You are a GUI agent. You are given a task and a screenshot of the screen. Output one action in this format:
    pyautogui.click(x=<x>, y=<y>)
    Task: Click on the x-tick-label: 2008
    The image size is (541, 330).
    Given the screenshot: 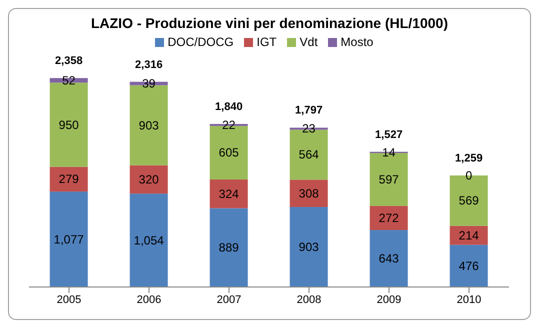 What is the action you would take?
    pyautogui.click(x=309, y=300)
    